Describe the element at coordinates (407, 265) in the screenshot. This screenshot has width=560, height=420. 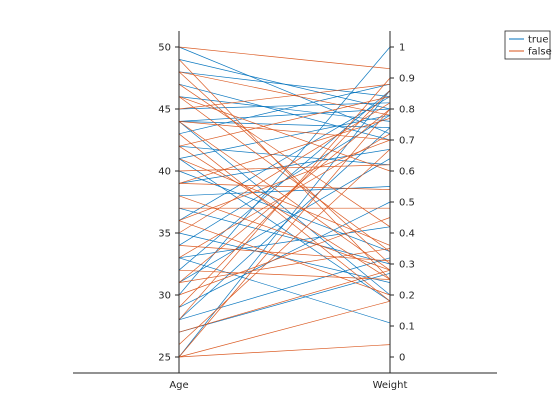
I see `weight-tick-label: 0.3` at that location.